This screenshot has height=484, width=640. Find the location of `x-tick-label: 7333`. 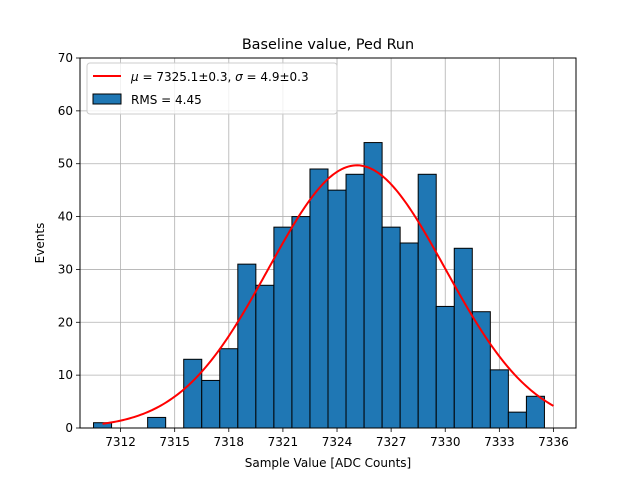

x-tick-label: 7333 is located at coordinates (499, 442).